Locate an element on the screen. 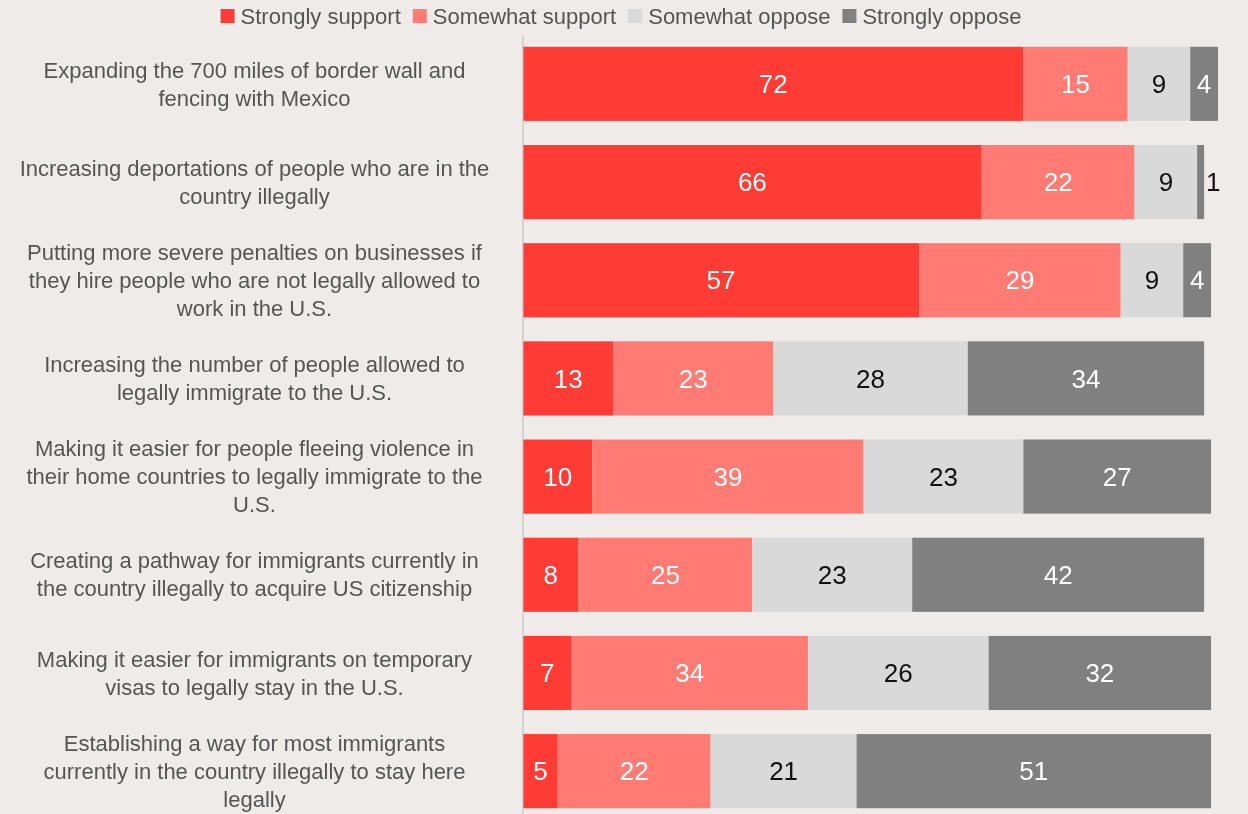 The image size is (1248, 814). data-label: 21 is located at coordinates (784, 771).